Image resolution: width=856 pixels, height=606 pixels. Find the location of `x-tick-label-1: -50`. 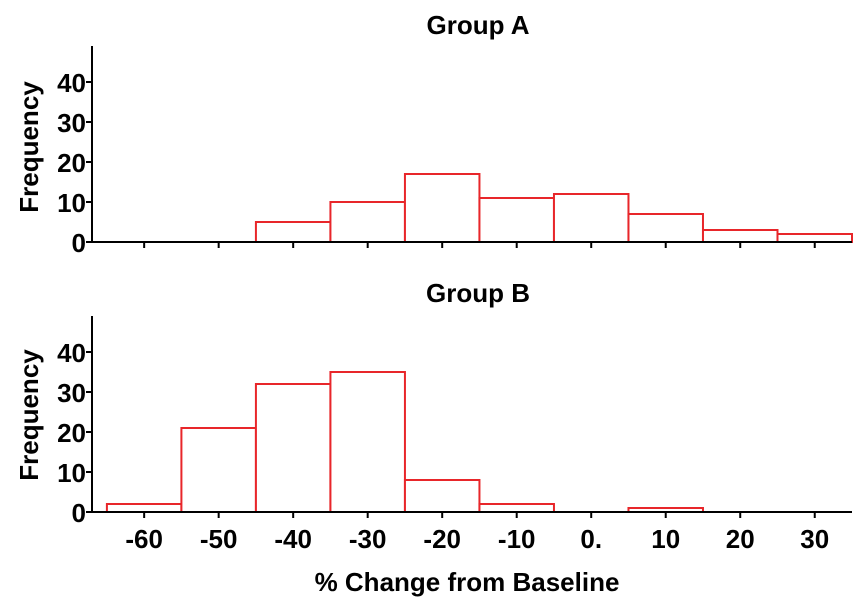

x-tick-label-1: -50 is located at coordinates (219, 539).